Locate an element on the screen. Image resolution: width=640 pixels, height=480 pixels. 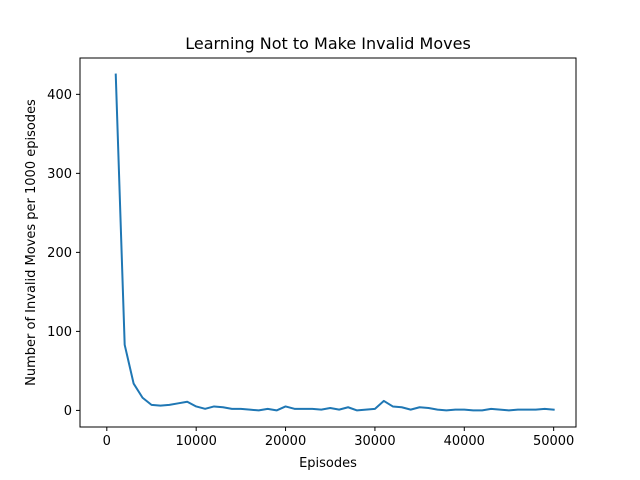
y-axis: 0 100 200 300 400 is located at coordinates (63, 253).